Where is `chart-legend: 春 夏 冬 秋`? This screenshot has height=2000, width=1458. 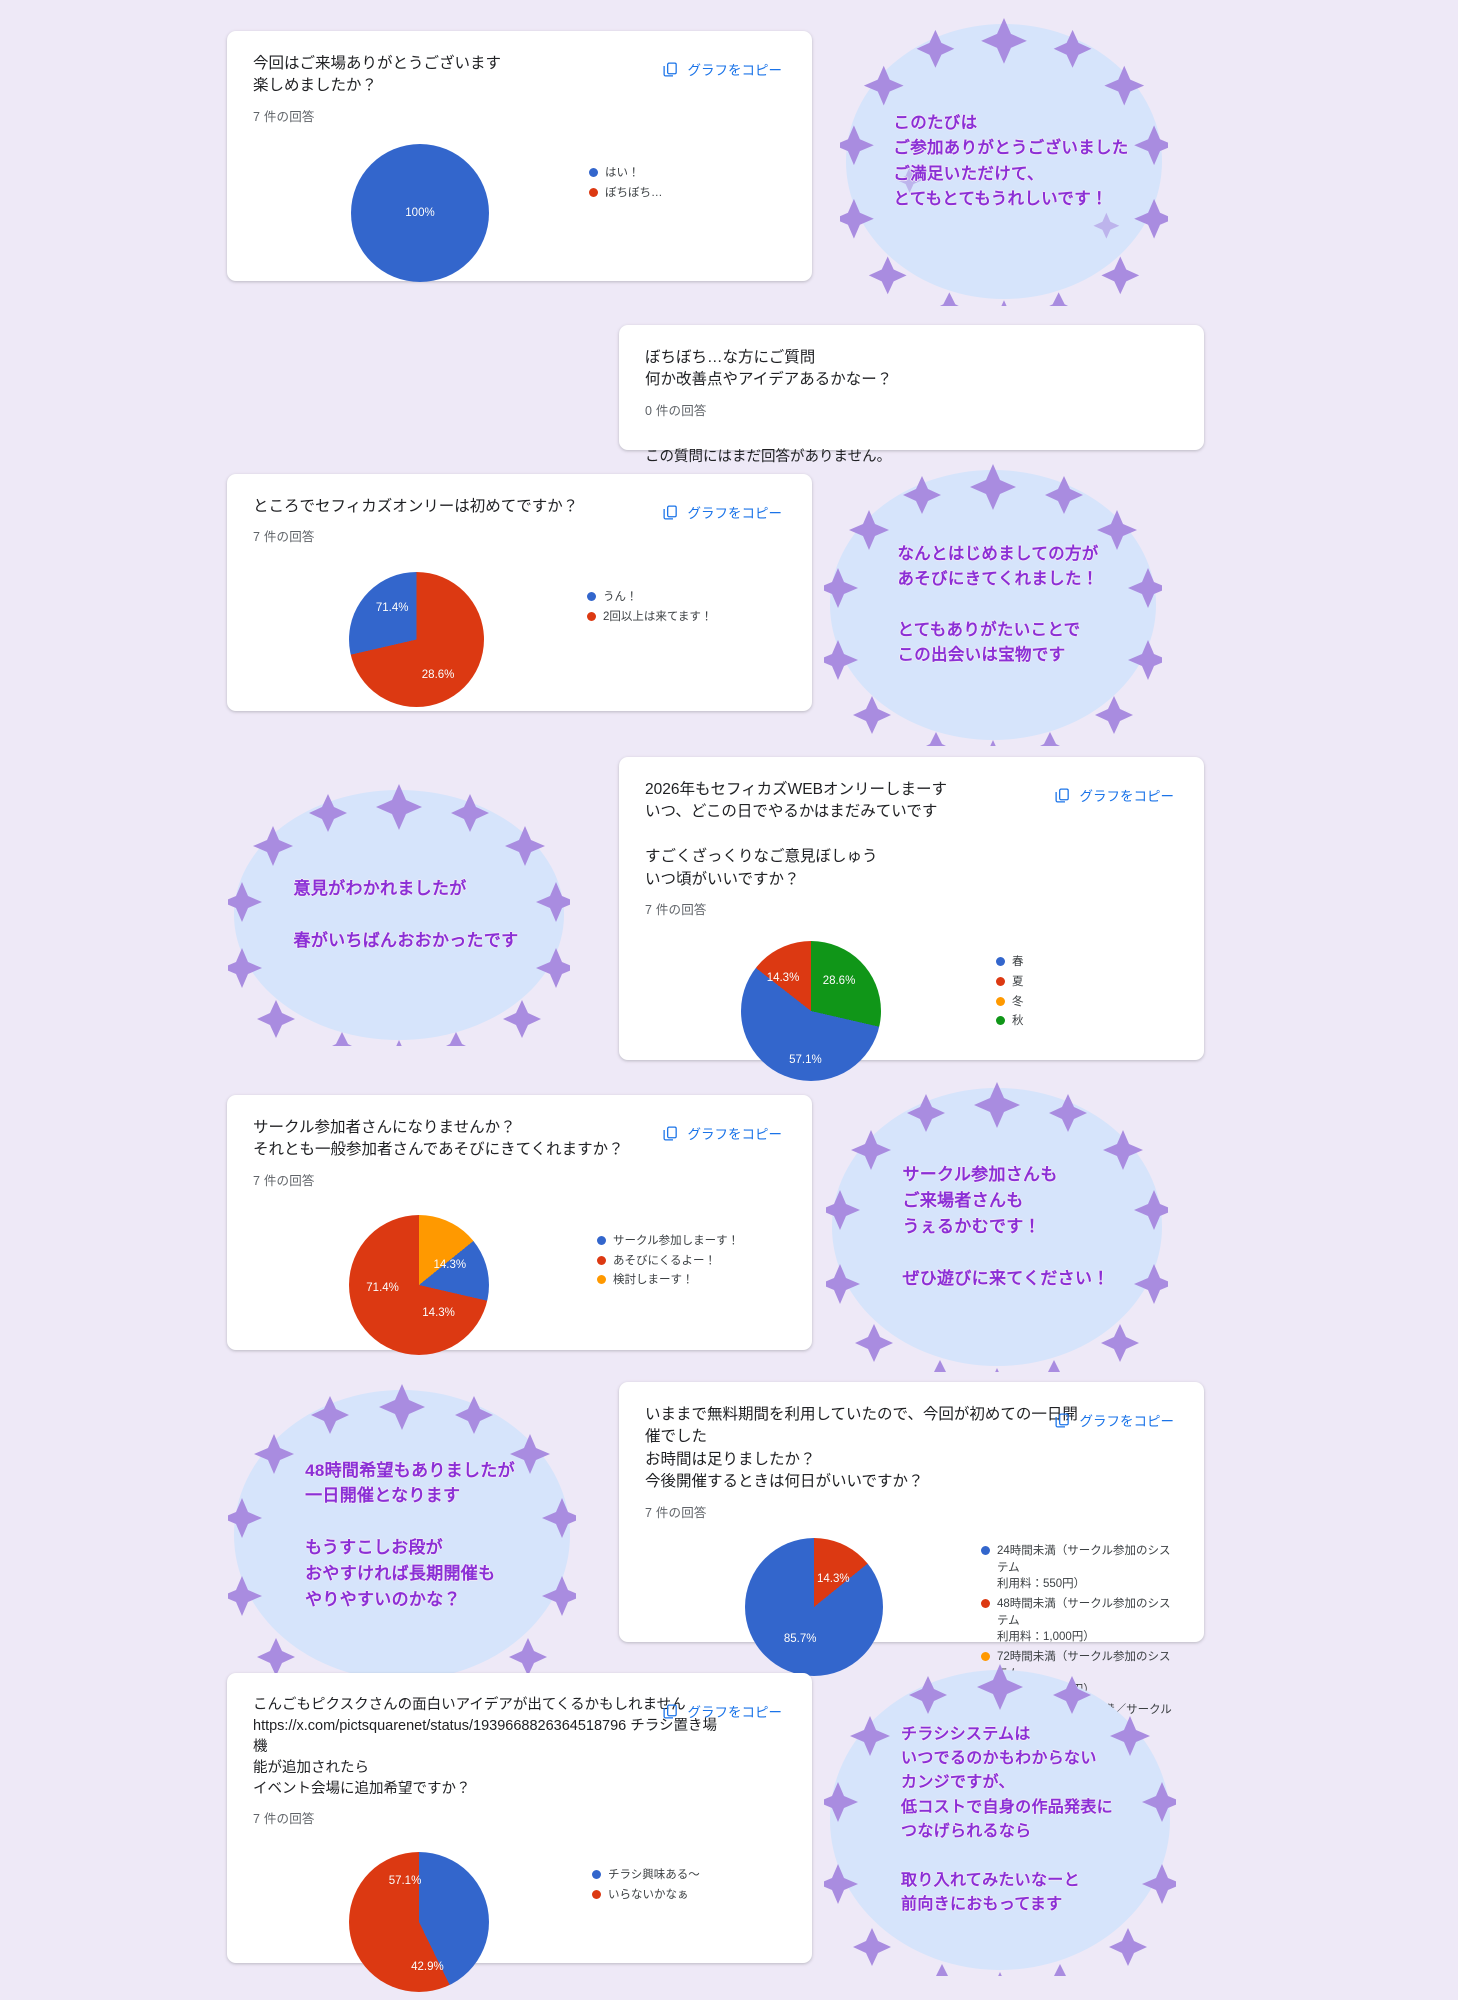 chart-legend: 春 夏 冬 秋 is located at coordinates (1010, 993).